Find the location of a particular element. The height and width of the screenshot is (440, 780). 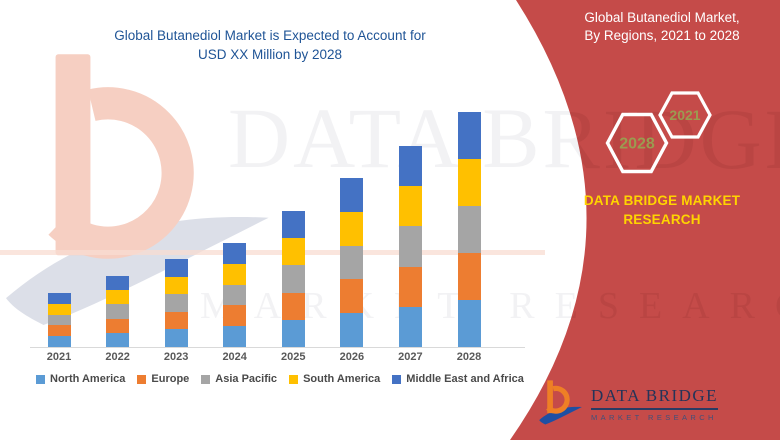

legend-item: Asia Pacific is located at coordinates (239, 379).